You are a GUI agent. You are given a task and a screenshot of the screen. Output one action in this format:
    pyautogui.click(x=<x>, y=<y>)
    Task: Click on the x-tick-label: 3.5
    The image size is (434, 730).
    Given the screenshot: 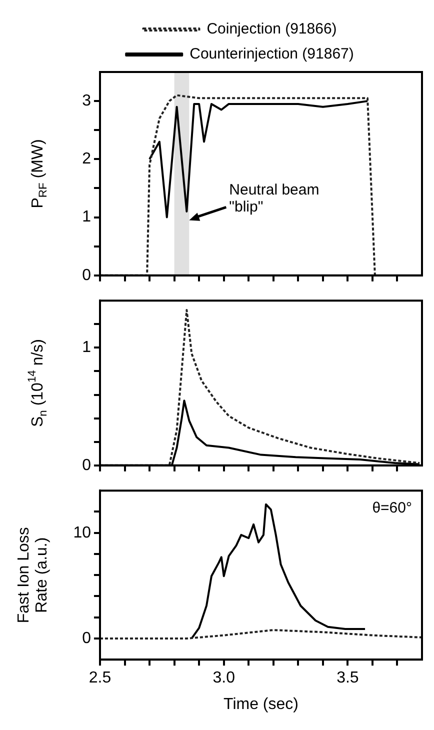 What is the action you would take?
    pyautogui.click(x=347, y=678)
    